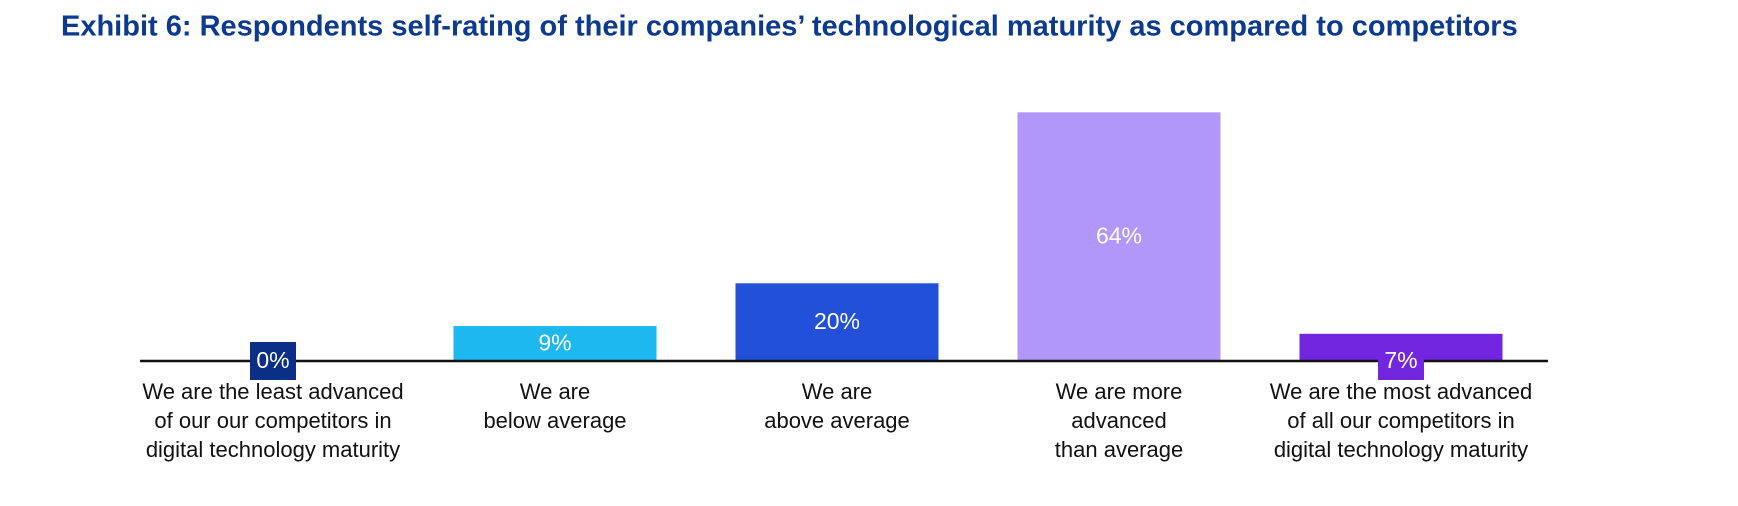  I want to click on x-tick-label: We are above average, so click(837, 406).